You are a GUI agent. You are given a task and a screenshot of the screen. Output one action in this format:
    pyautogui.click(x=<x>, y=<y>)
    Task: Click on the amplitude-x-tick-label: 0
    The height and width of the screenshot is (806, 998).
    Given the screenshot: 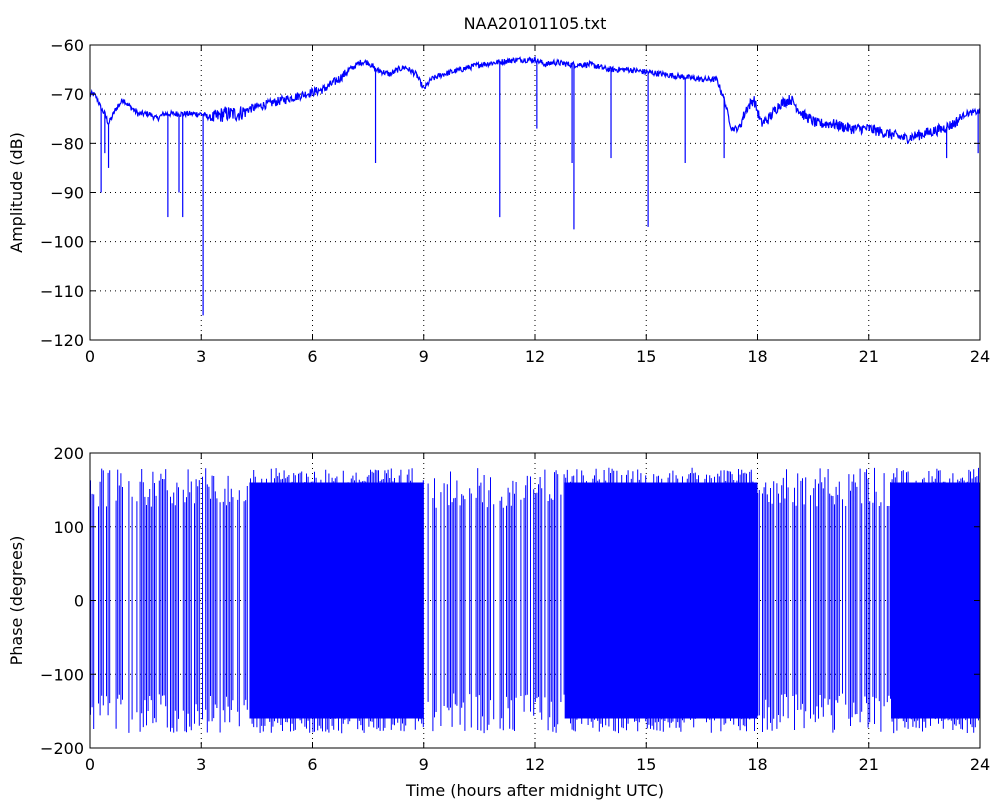 What is the action you would take?
    pyautogui.click(x=90, y=356)
    